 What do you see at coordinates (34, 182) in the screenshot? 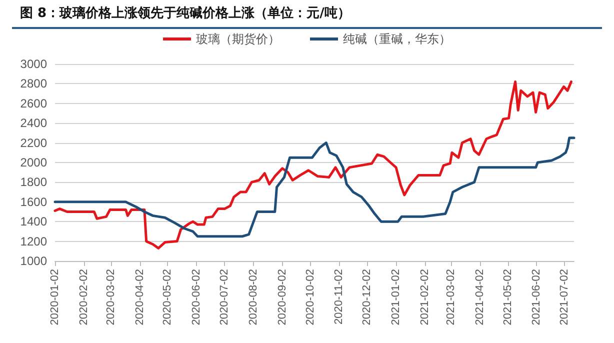
I see `y-tick-label: 1800` at bounding box center [34, 182].